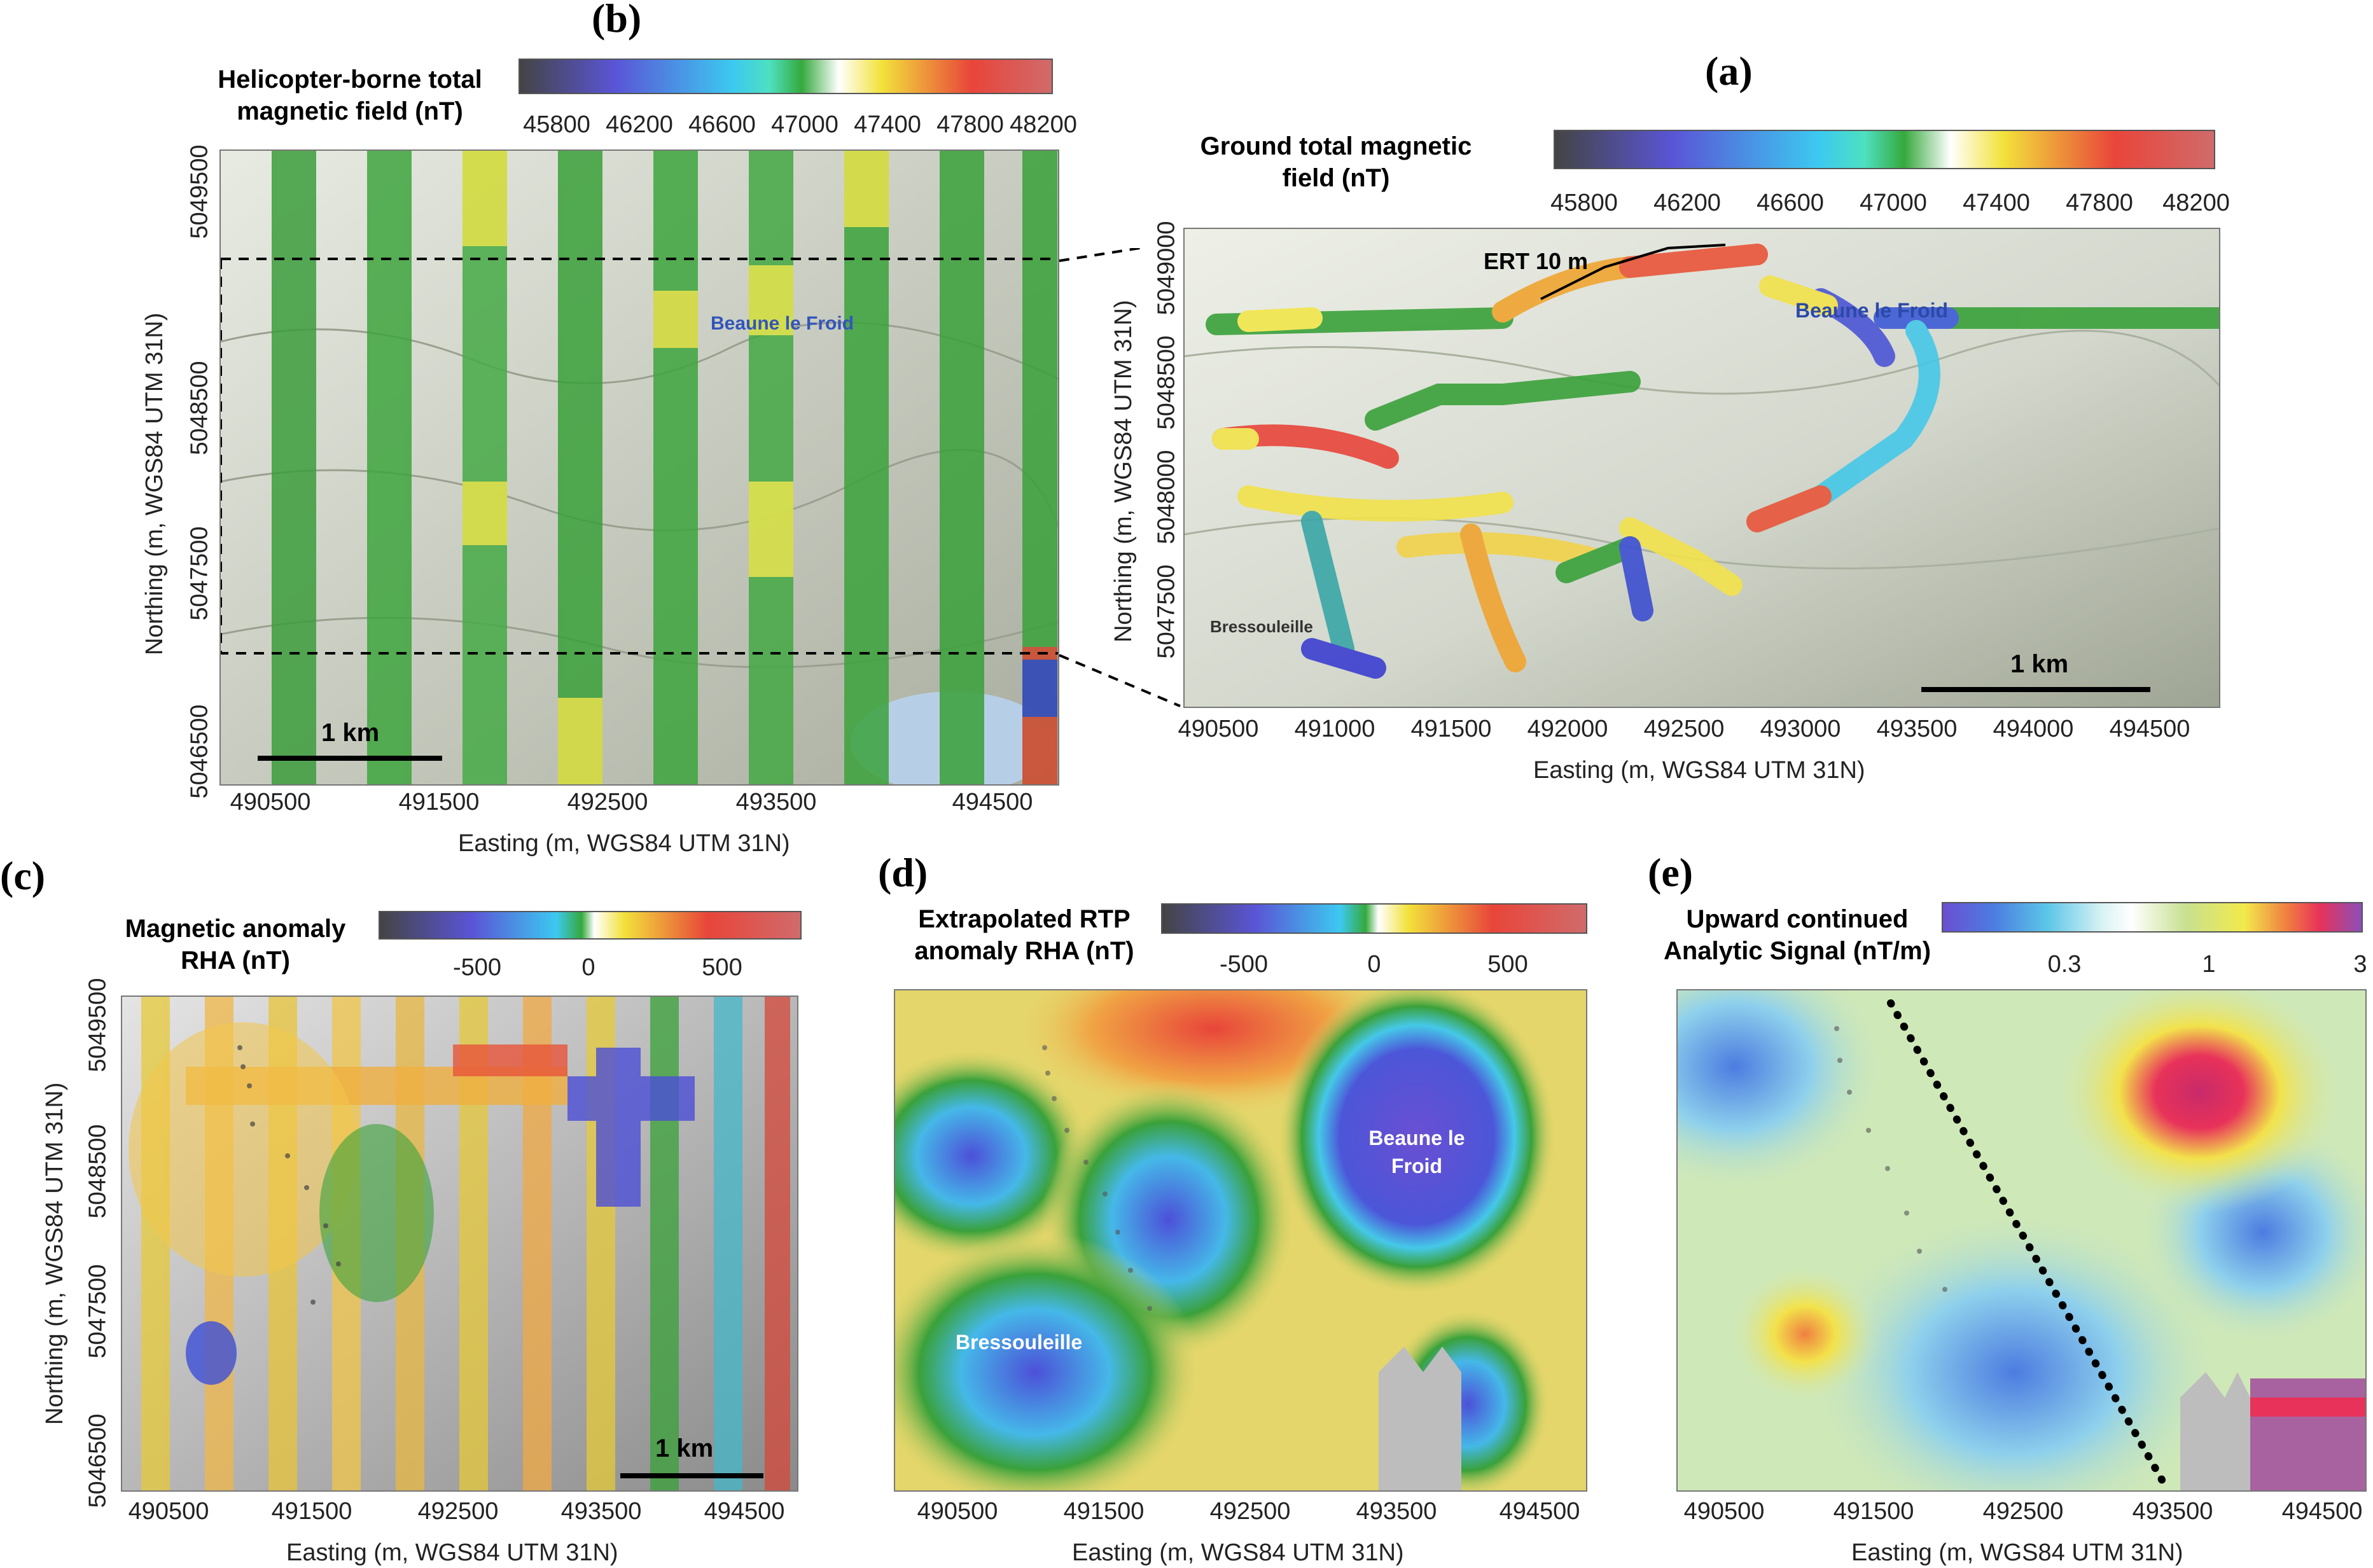  I want to click on panel-a-xlabel: Easting (m, WGS84 UTM 31N), so click(1699, 771).